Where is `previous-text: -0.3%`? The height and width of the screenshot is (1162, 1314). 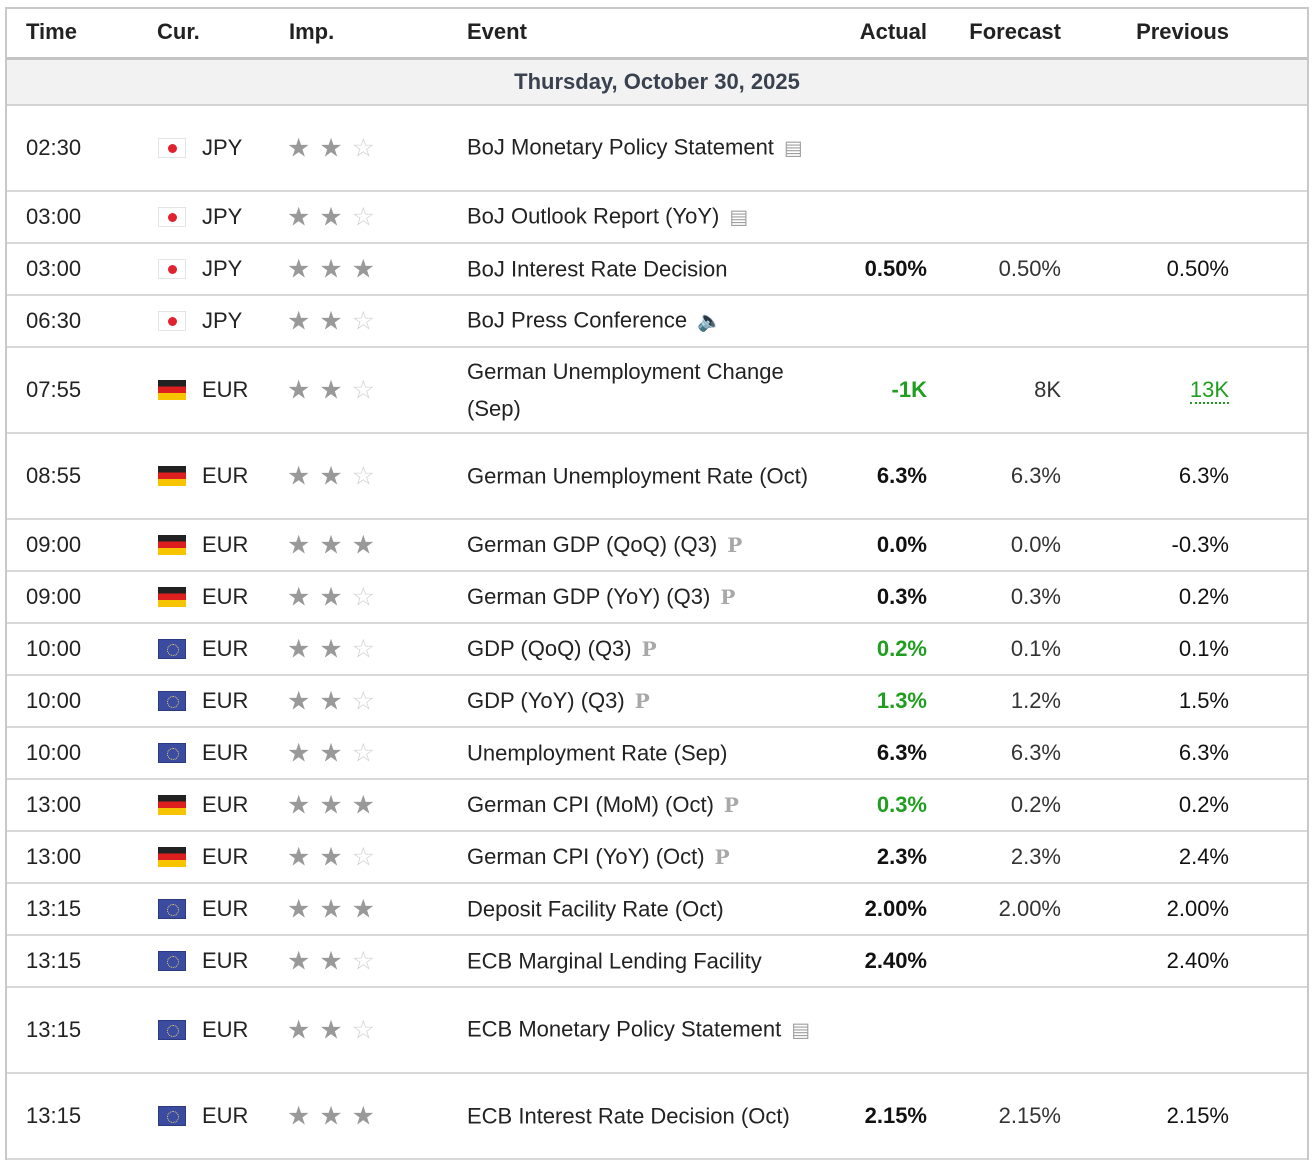
previous-text: -0.3% is located at coordinates (1200, 544).